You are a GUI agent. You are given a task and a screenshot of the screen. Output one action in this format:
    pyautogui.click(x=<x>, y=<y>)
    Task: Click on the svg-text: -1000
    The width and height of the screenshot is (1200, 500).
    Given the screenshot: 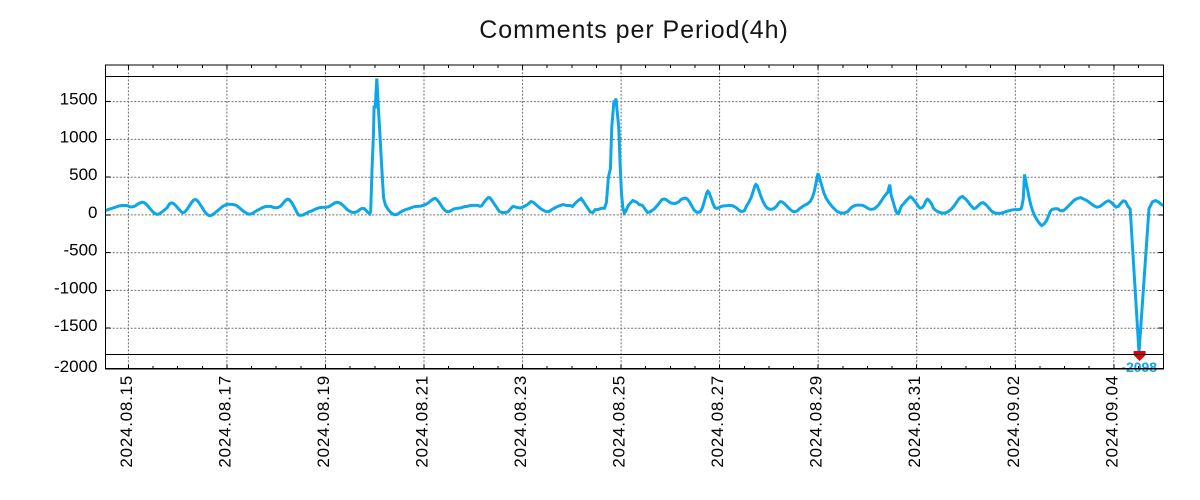 What is the action you would take?
    pyautogui.click(x=75, y=287)
    